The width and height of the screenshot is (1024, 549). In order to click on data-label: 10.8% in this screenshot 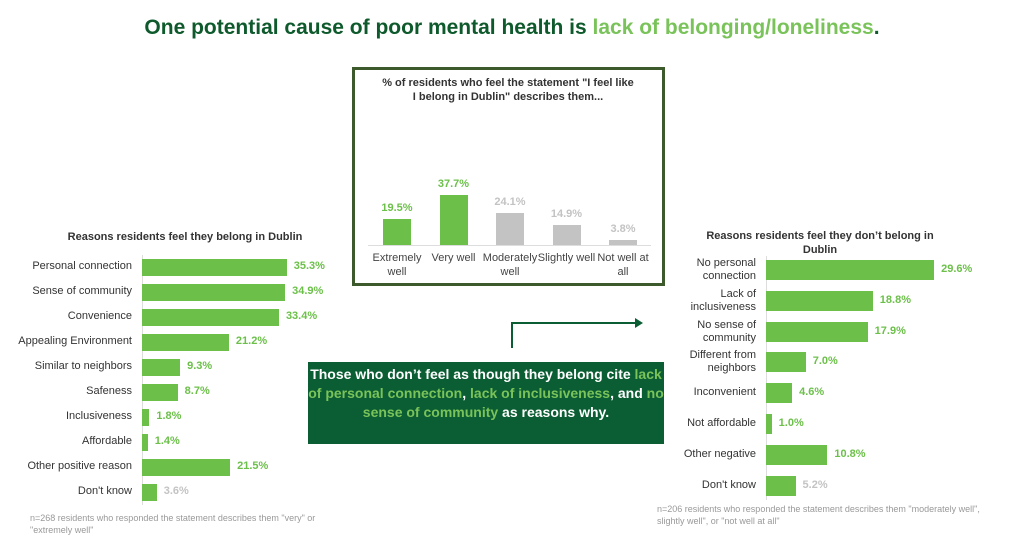, I will do `click(850, 453)`.